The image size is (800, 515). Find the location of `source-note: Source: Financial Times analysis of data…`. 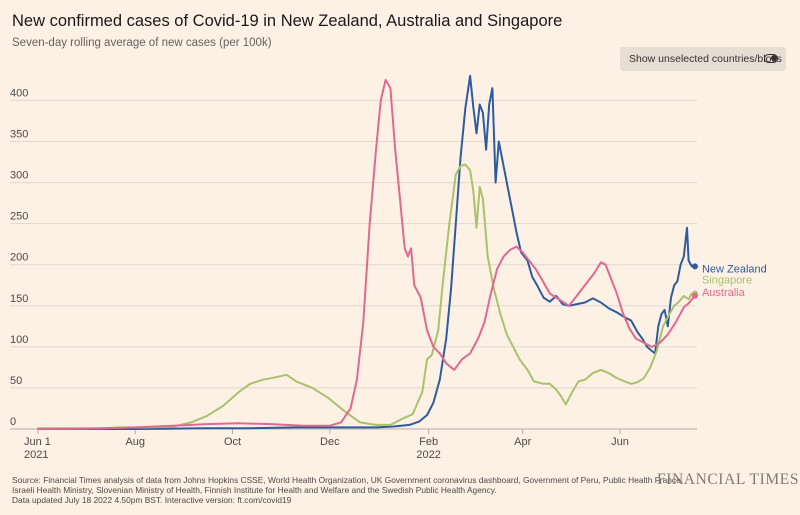

source-note: Source: Financial Times analysis of data… is located at coordinates (348, 490).